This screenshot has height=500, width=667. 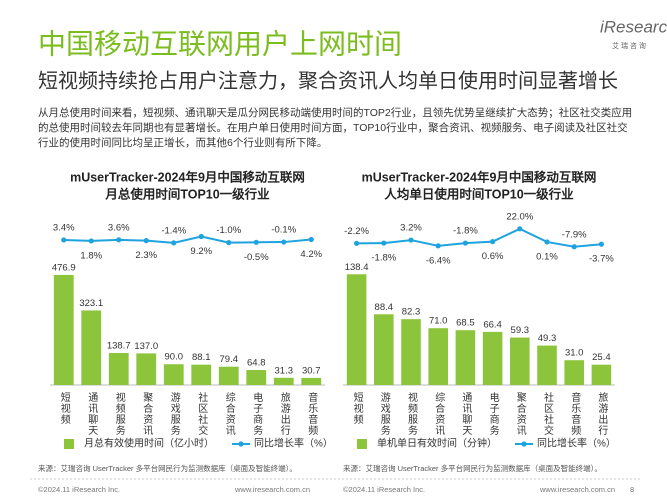 I want to click on x-tick-label: 游戏服务, so click(x=384, y=413).